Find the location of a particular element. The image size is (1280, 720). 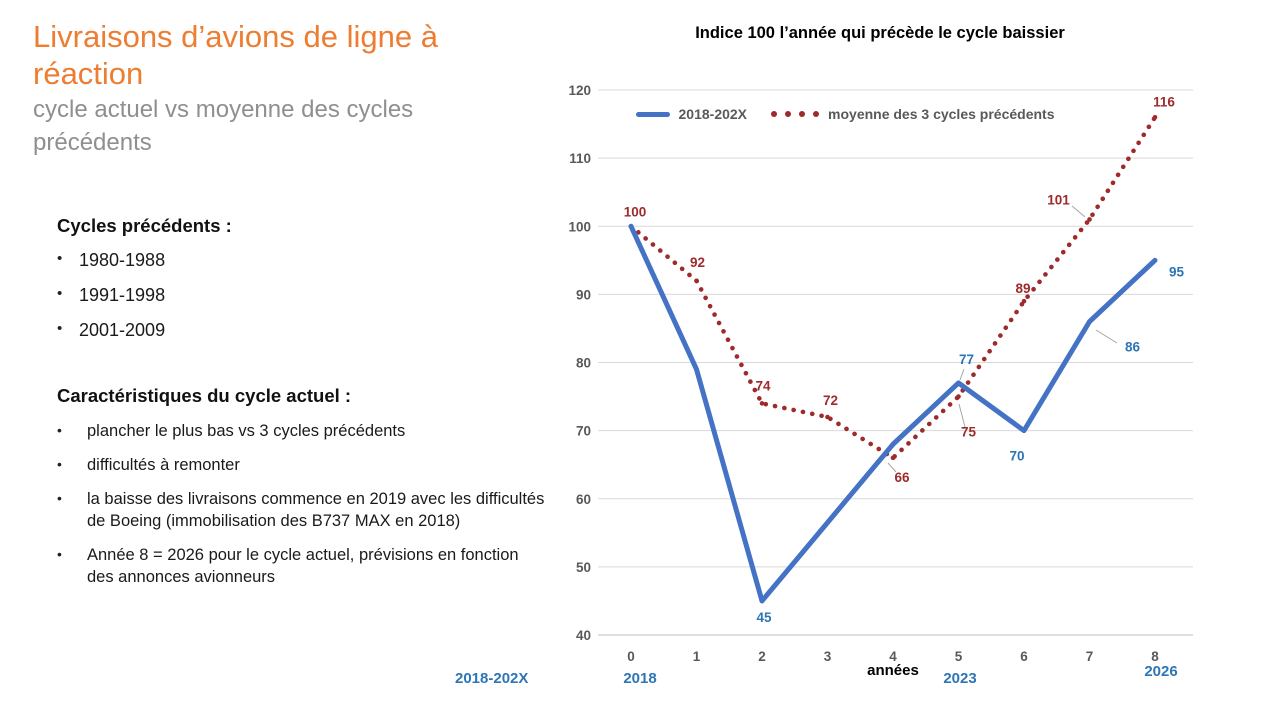

bullet-text: 2001-2009 is located at coordinates (122, 330).